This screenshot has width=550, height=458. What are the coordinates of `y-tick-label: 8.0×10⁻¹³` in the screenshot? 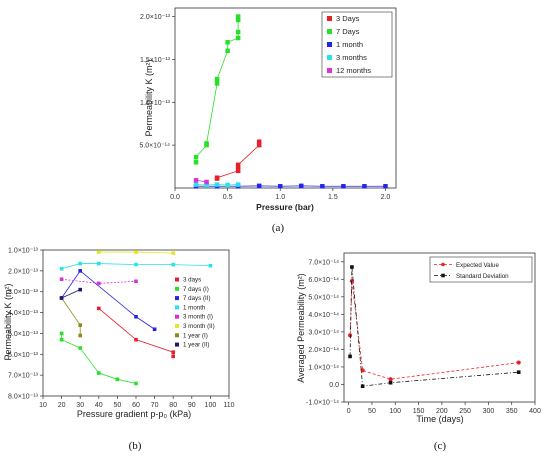 It's located at (23, 397).